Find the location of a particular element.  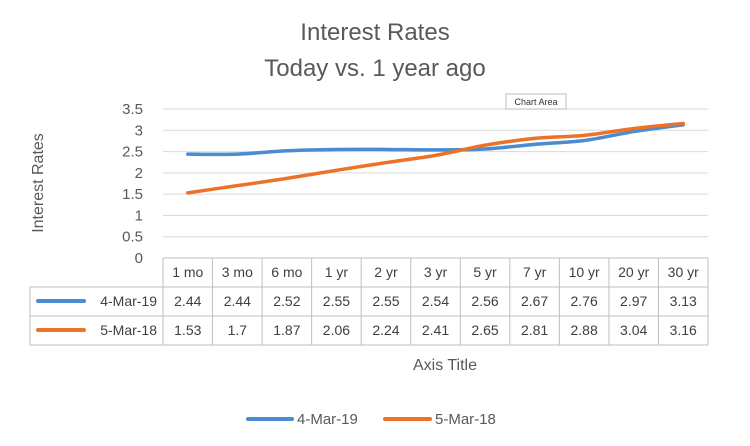

table-cell-value: 1.87 is located at coordinates (286, 330).